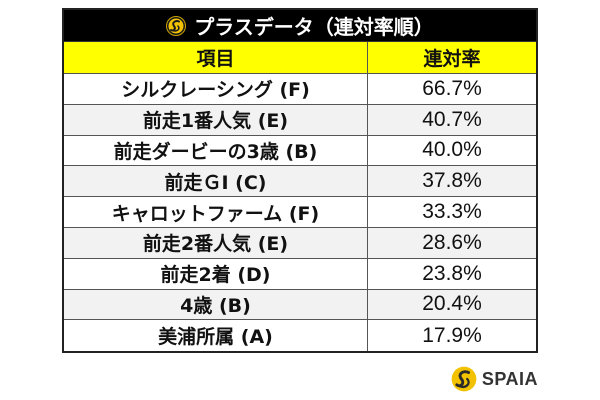  I want to click on row-rate: 20.4%, so click(452, 304).